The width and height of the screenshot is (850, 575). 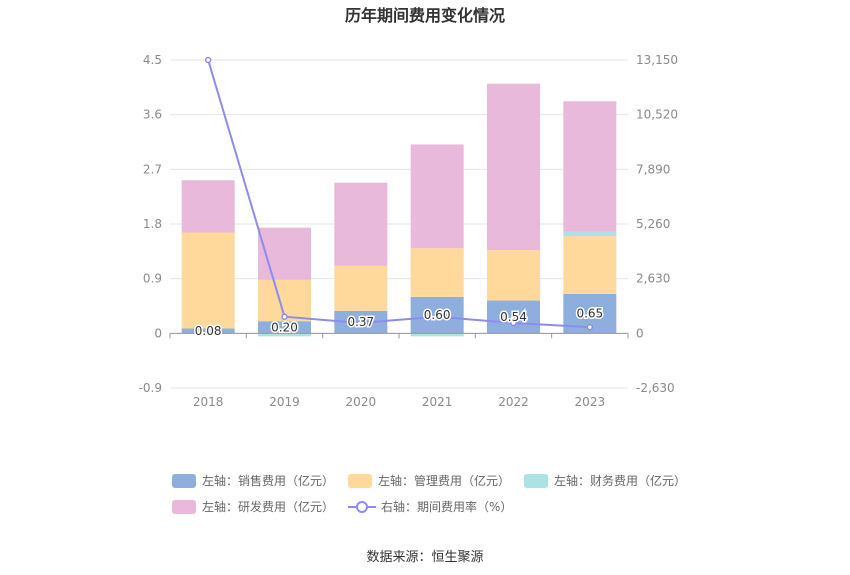 What do you see at coordinates (653, 169) in the screenshot?
I see `right-axis-tick-label: 7,890` at bounding box center [653, 169].